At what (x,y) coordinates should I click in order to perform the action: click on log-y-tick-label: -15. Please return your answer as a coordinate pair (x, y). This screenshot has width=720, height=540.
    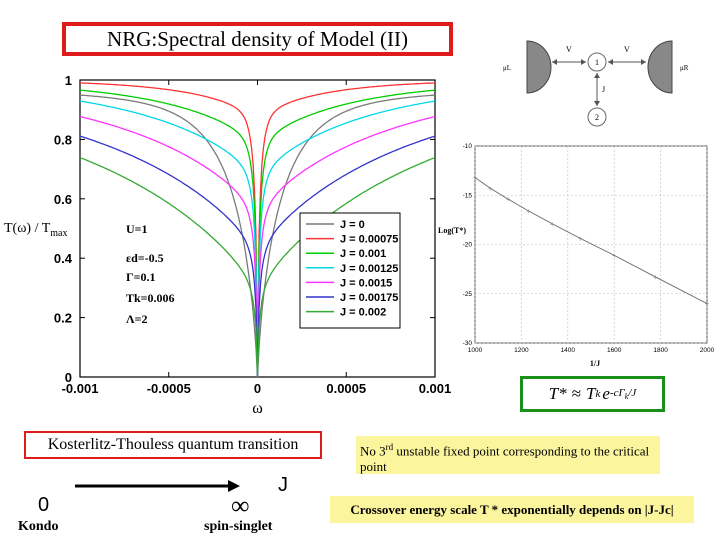
    Looking at the image, I should click on (468, 195).